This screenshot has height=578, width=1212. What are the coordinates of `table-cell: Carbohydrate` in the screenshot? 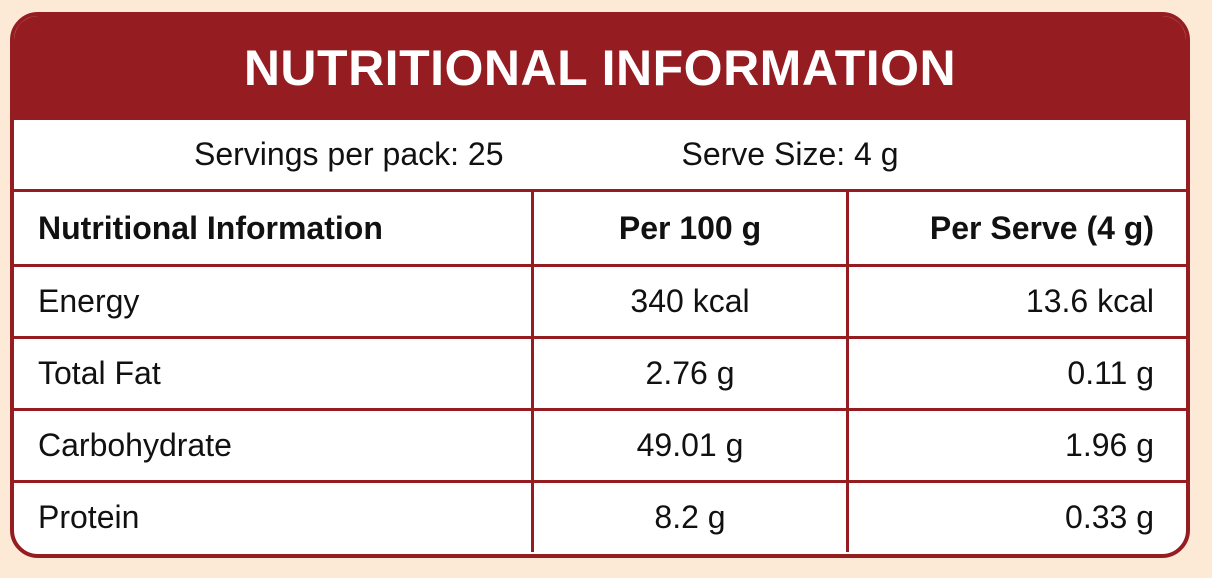 It's located at (135, 445).